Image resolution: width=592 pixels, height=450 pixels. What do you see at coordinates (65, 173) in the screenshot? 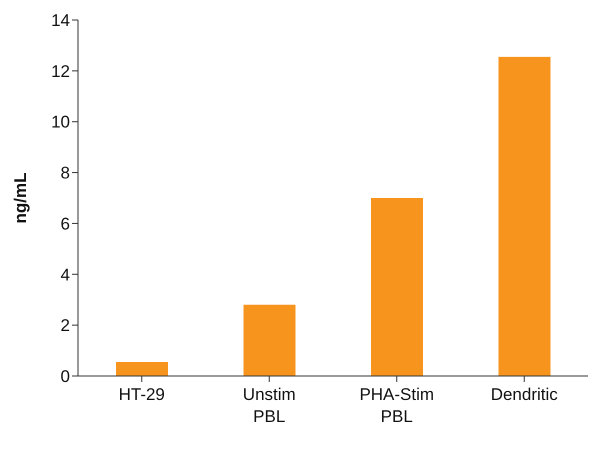
I see `y-tick-label: 8` at bounding box center [65, 173].